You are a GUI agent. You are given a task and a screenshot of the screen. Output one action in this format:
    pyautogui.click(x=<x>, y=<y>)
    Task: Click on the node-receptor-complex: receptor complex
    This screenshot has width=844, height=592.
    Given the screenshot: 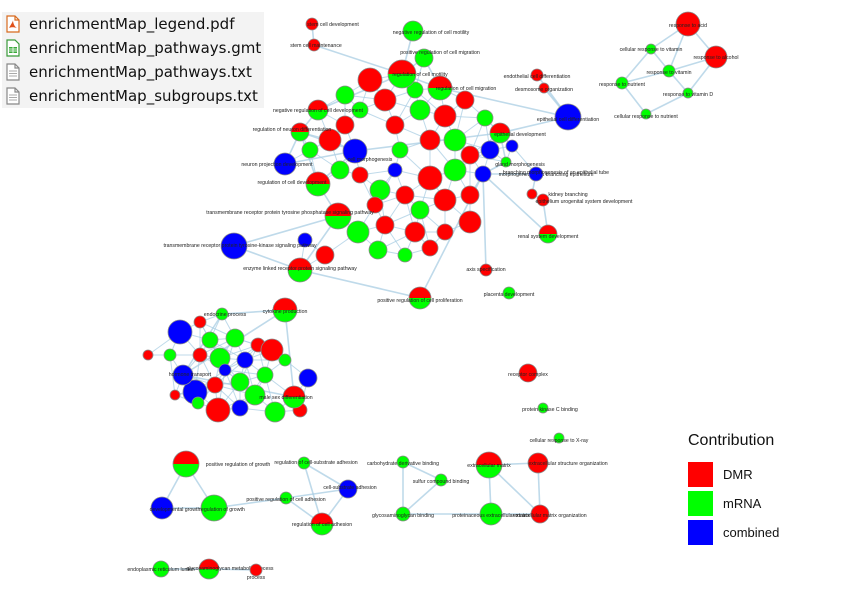 What is the action you would take?
    pyautogui.click(x=528, y=373)
    